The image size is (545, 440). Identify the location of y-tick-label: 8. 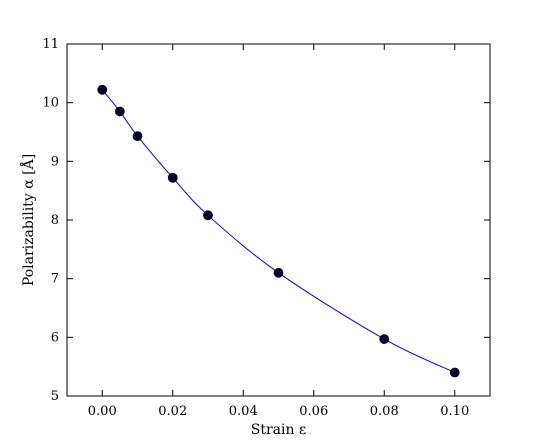
(55, 220).